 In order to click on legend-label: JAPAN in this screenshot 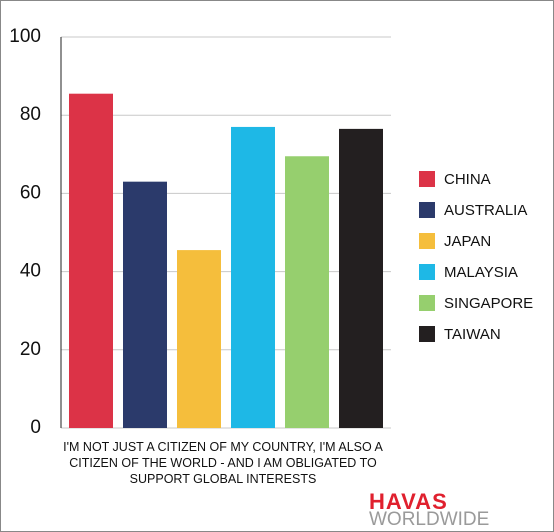, I will do `click(467, 241)`.